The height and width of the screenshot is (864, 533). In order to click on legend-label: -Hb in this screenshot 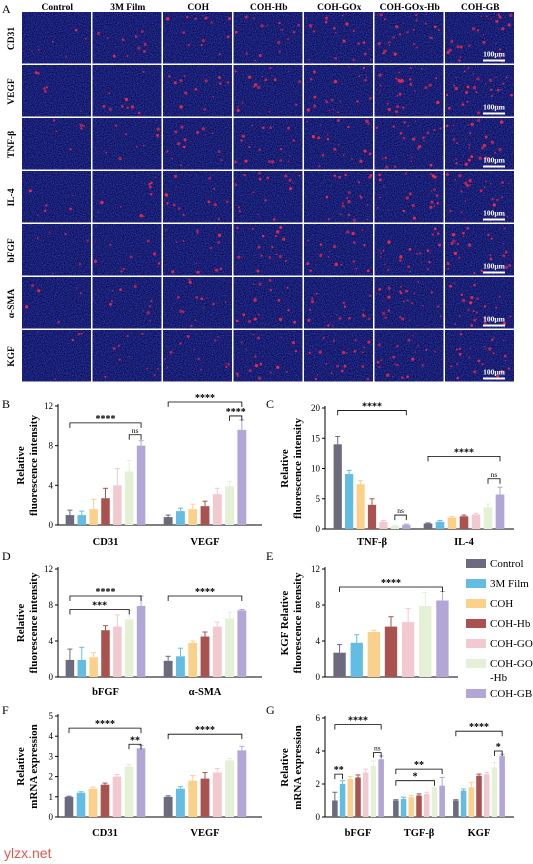, I will do `click(499, 678)`.